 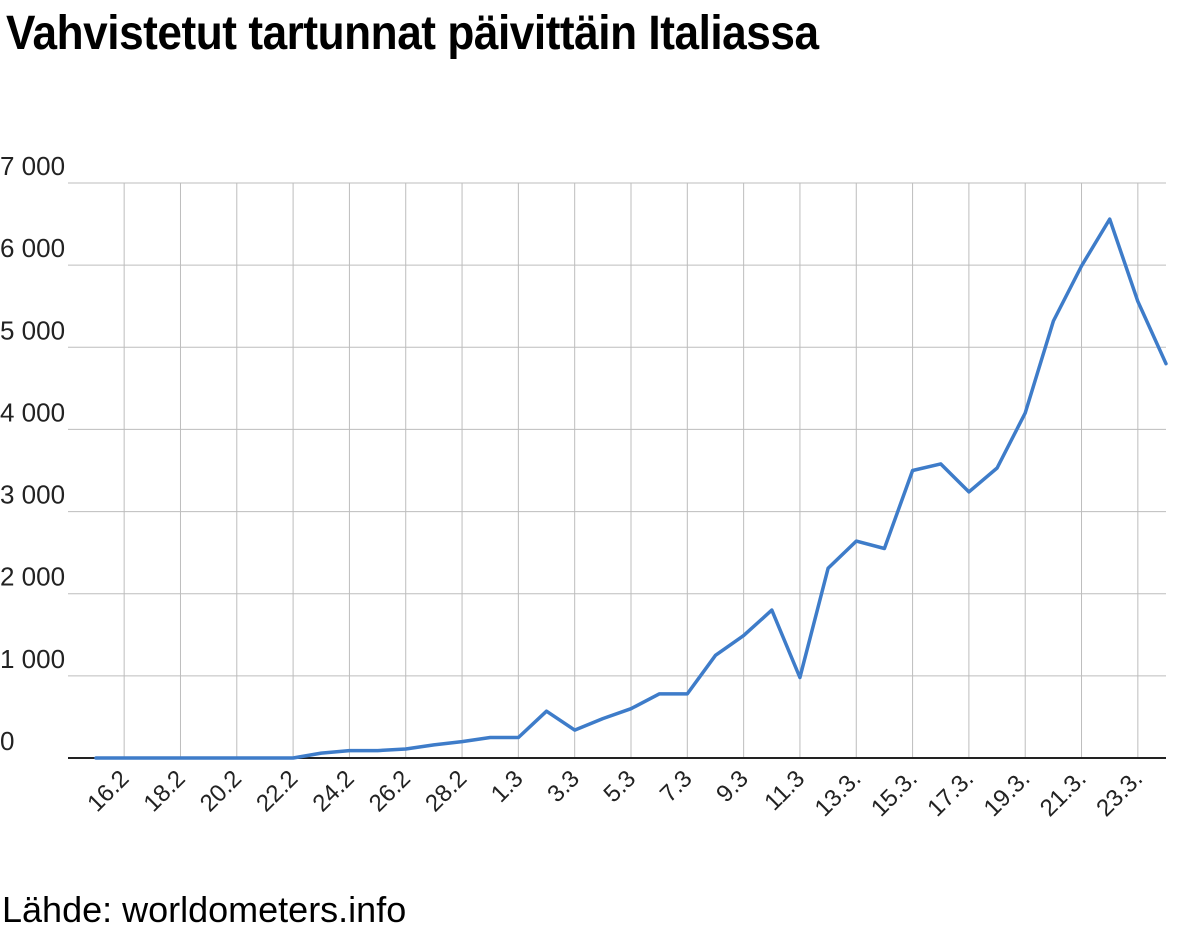 I want to click on x-tick-label: 11.3, so click(x=784, y=790).